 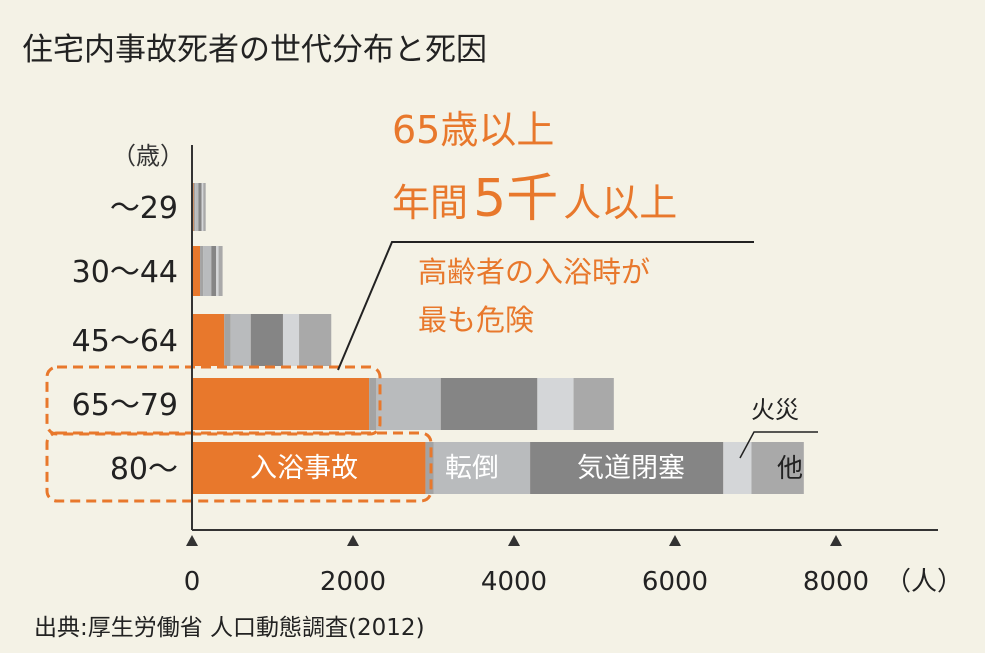 What do you see at coordinates (125, 272) in the screenshot?
I see `category-label: 30～44` at bounding box center [125, 272].